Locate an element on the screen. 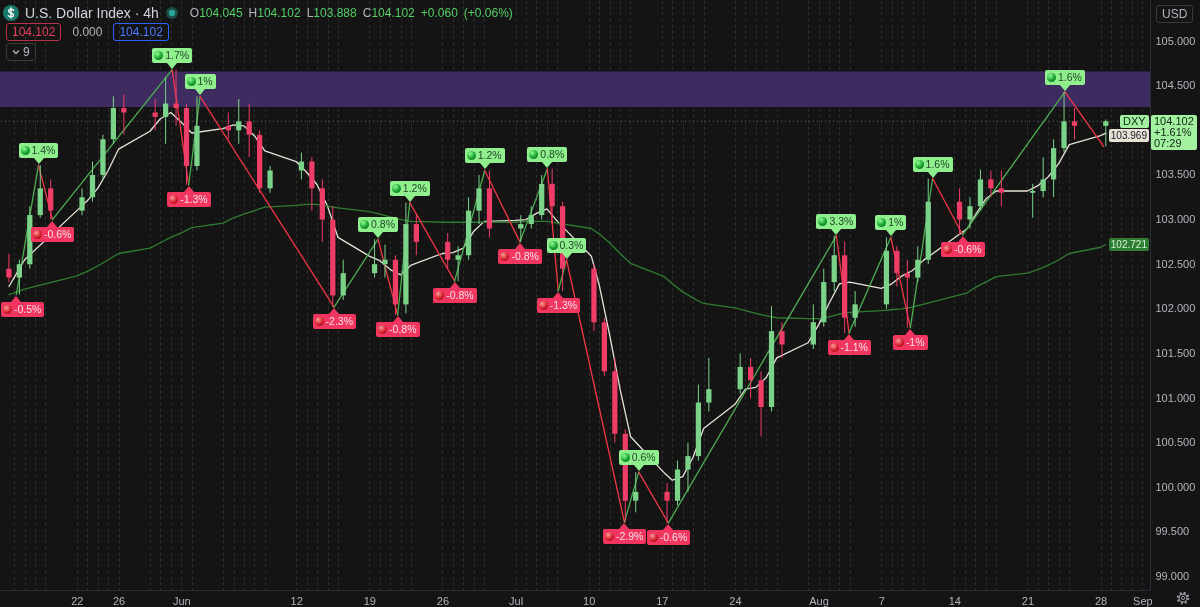 This screenshot has width=1200, height=607. annotation: 0.000 is located at coordinates (87, 32).